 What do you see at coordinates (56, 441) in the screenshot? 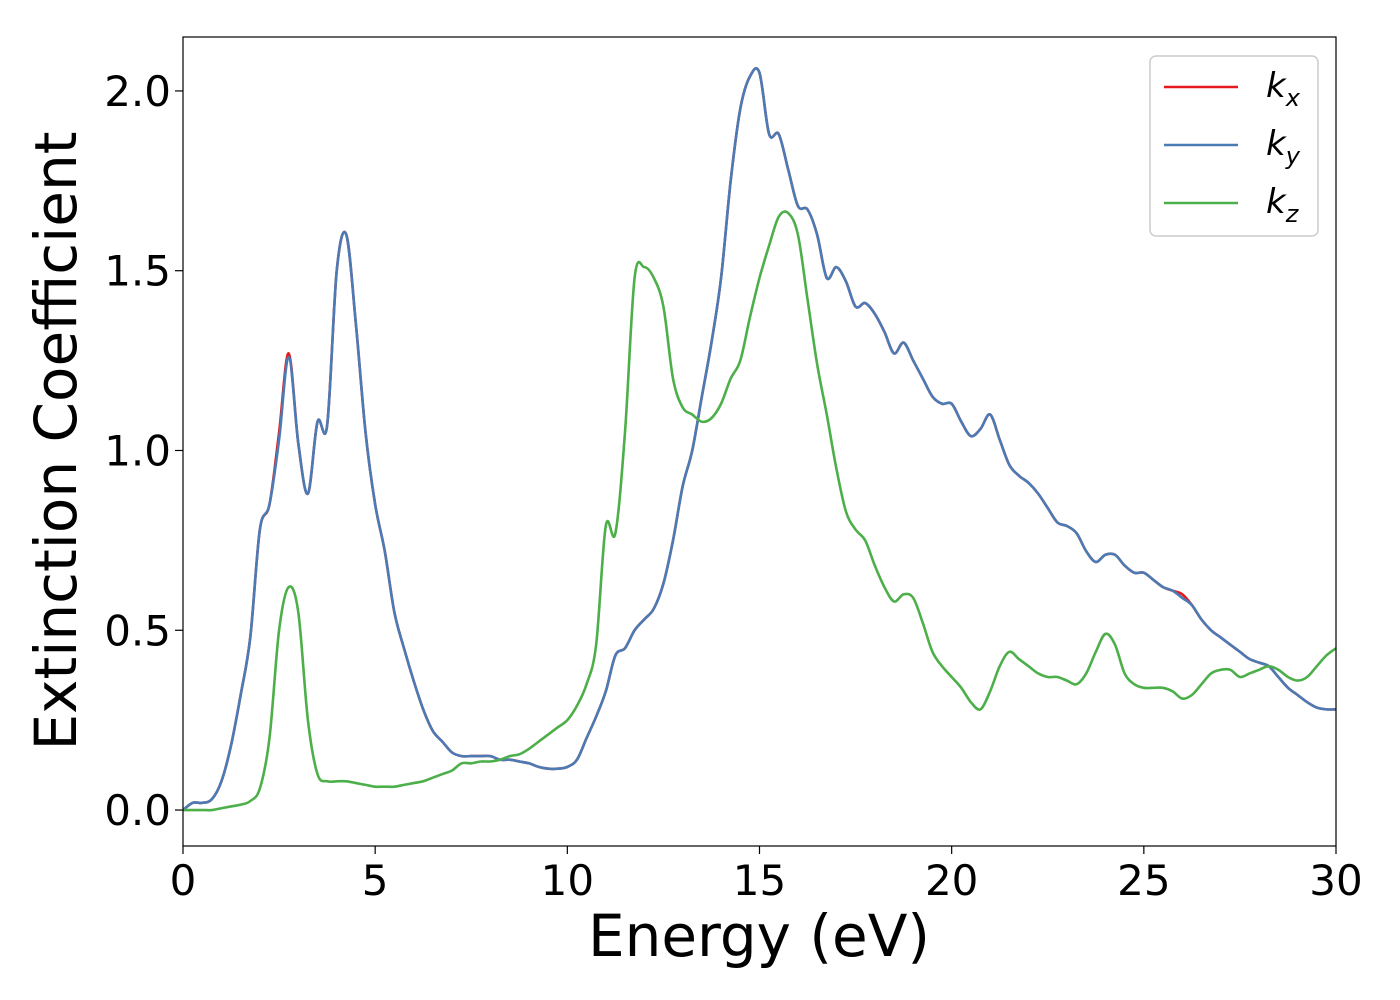
I see `y-axis-label: Extinction Coefficient` at bounding box center [56, 441].